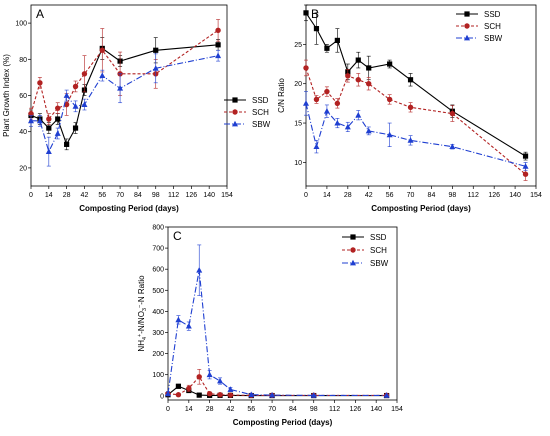  What do you see at coordinates (23, 60) in the screenshot?
I see `y-tick-label: 80` at bounding box center [23, 60].